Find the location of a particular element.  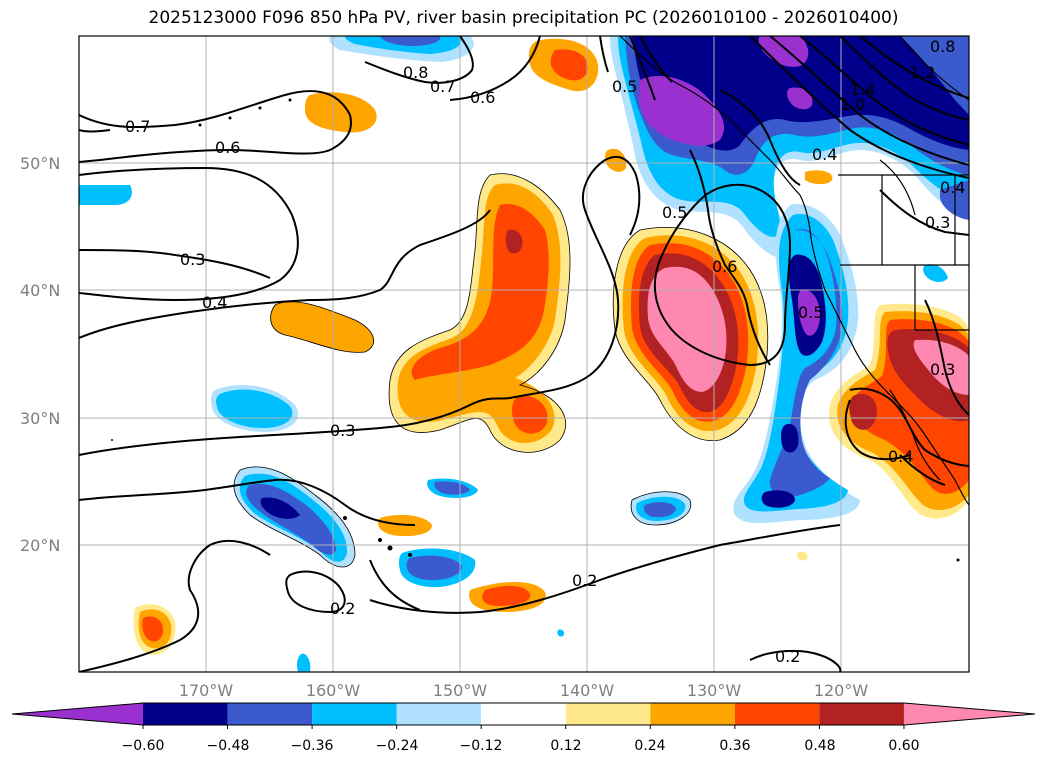

colorbar-label: −0.24 is located at coordinates (397, 746).